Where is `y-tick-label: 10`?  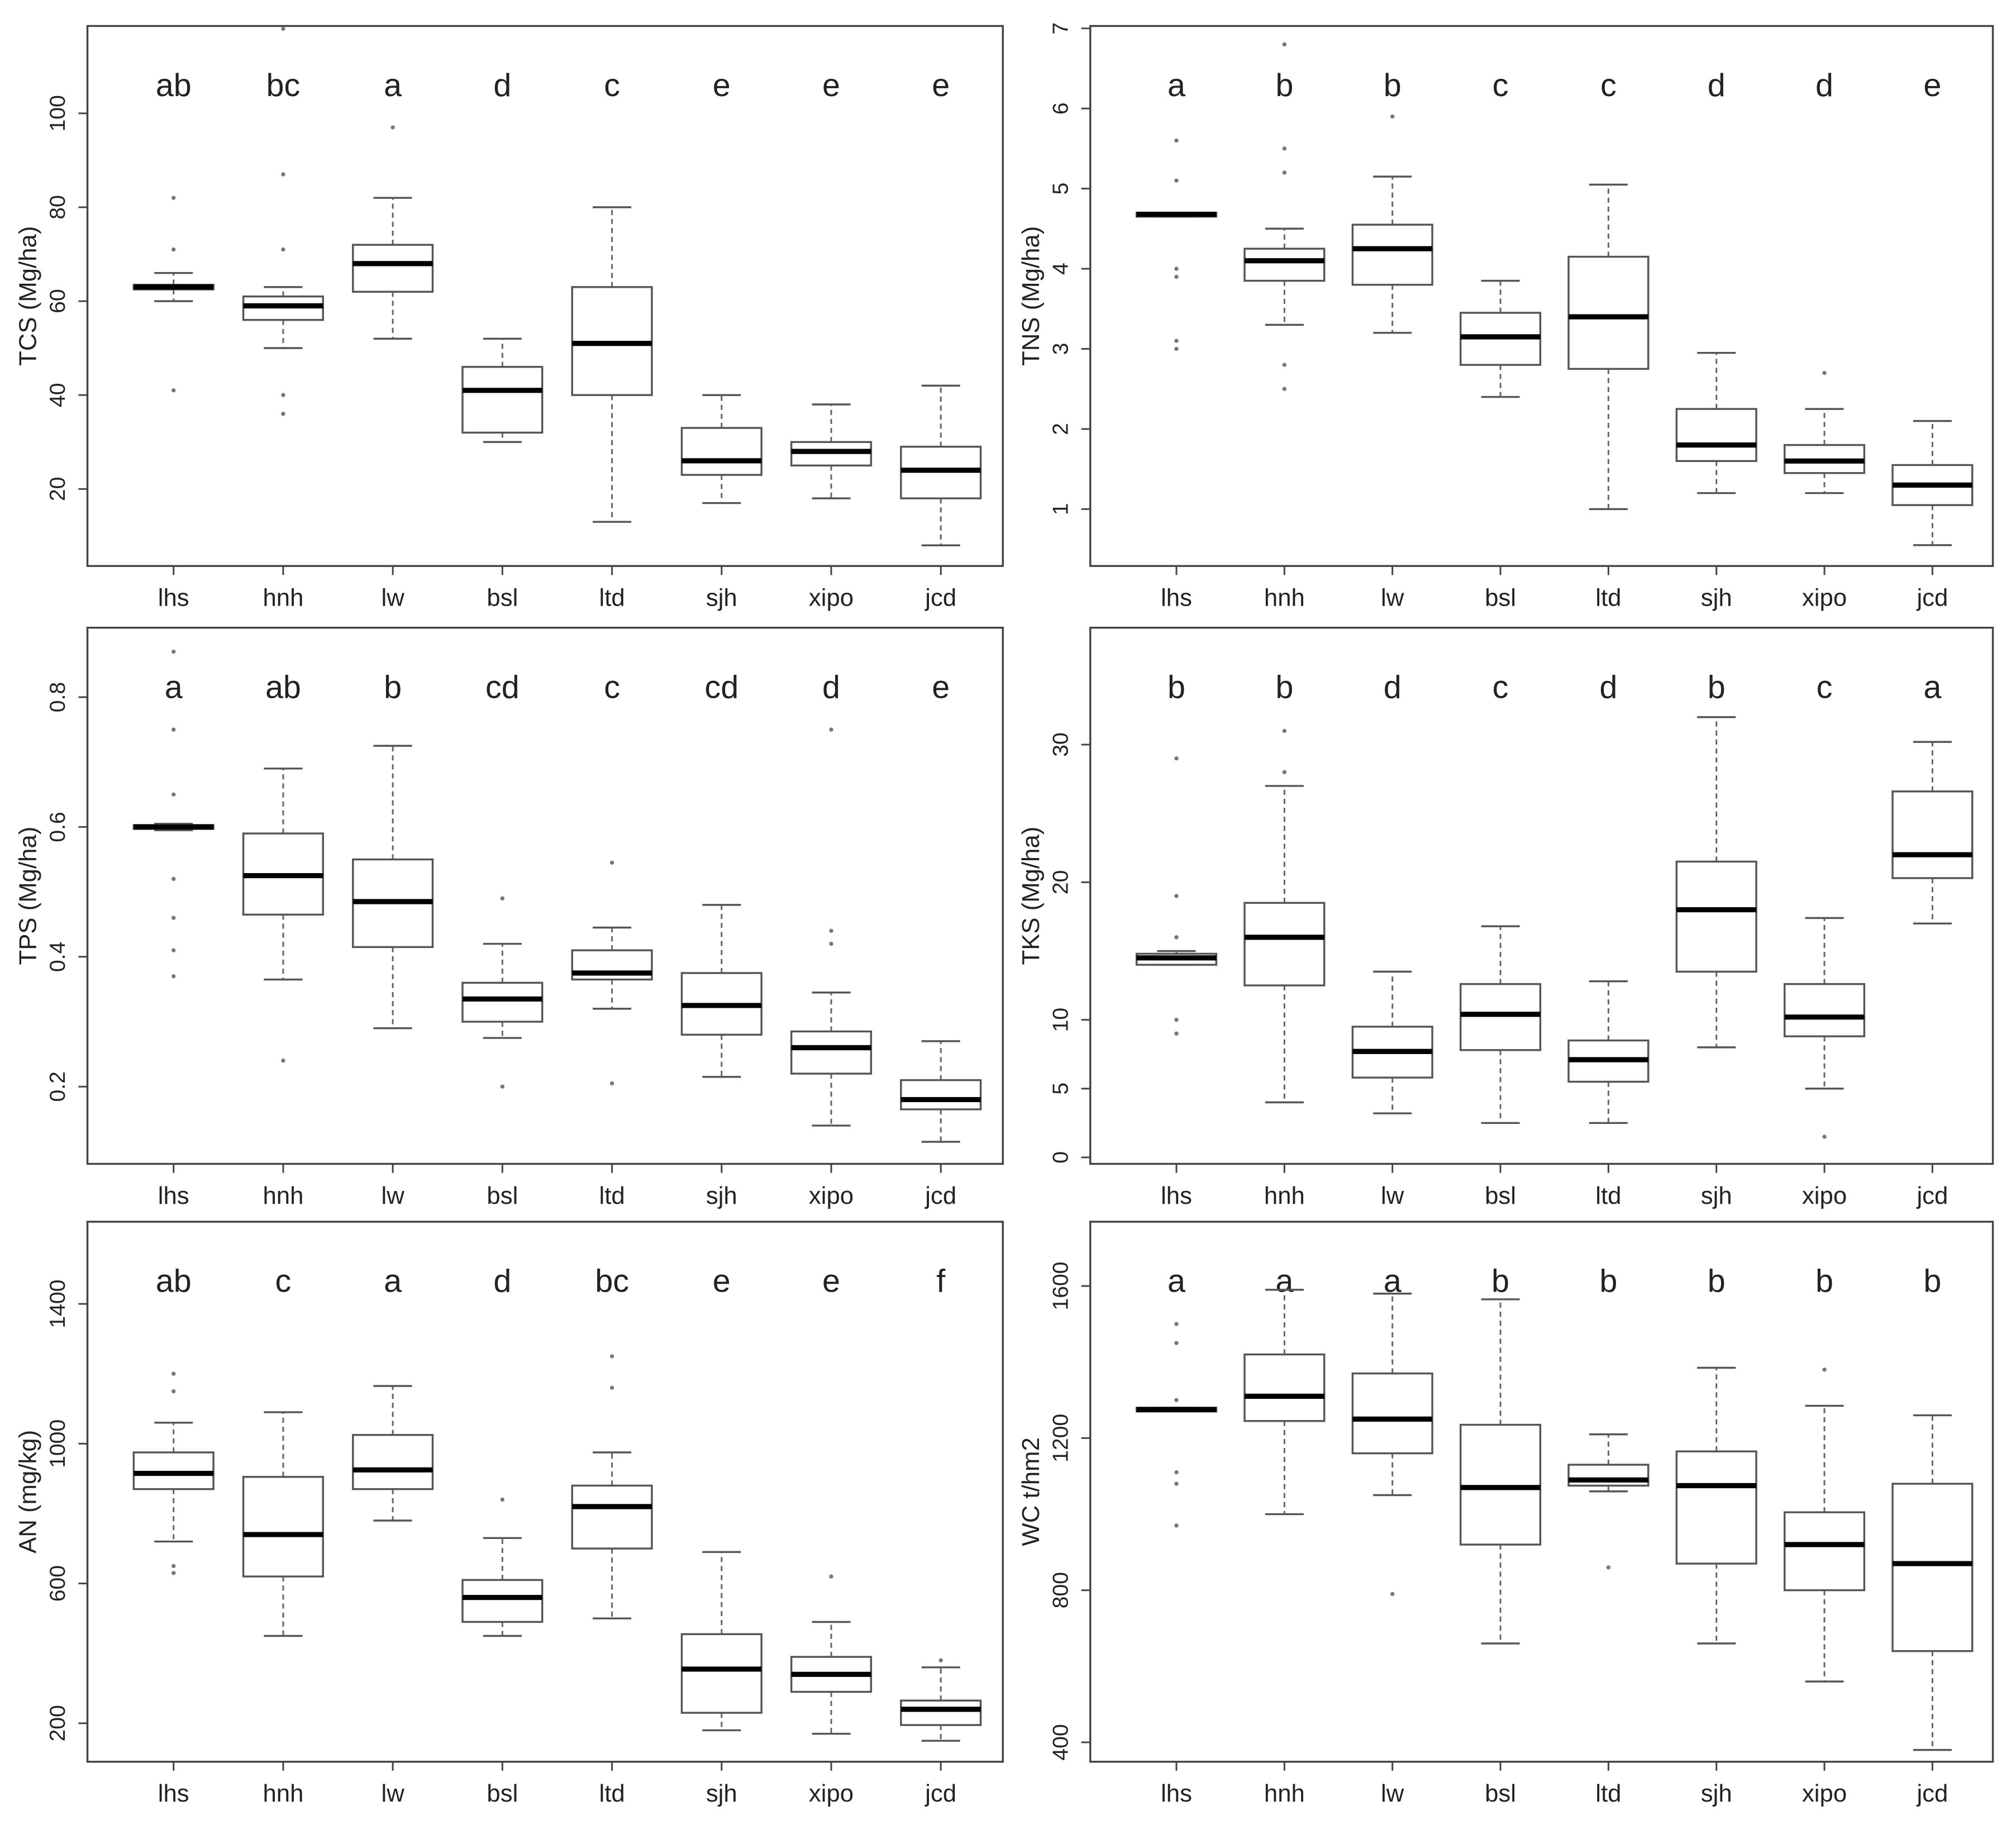 y-tick-label: 10 is located at coordinates (1060, 1020).